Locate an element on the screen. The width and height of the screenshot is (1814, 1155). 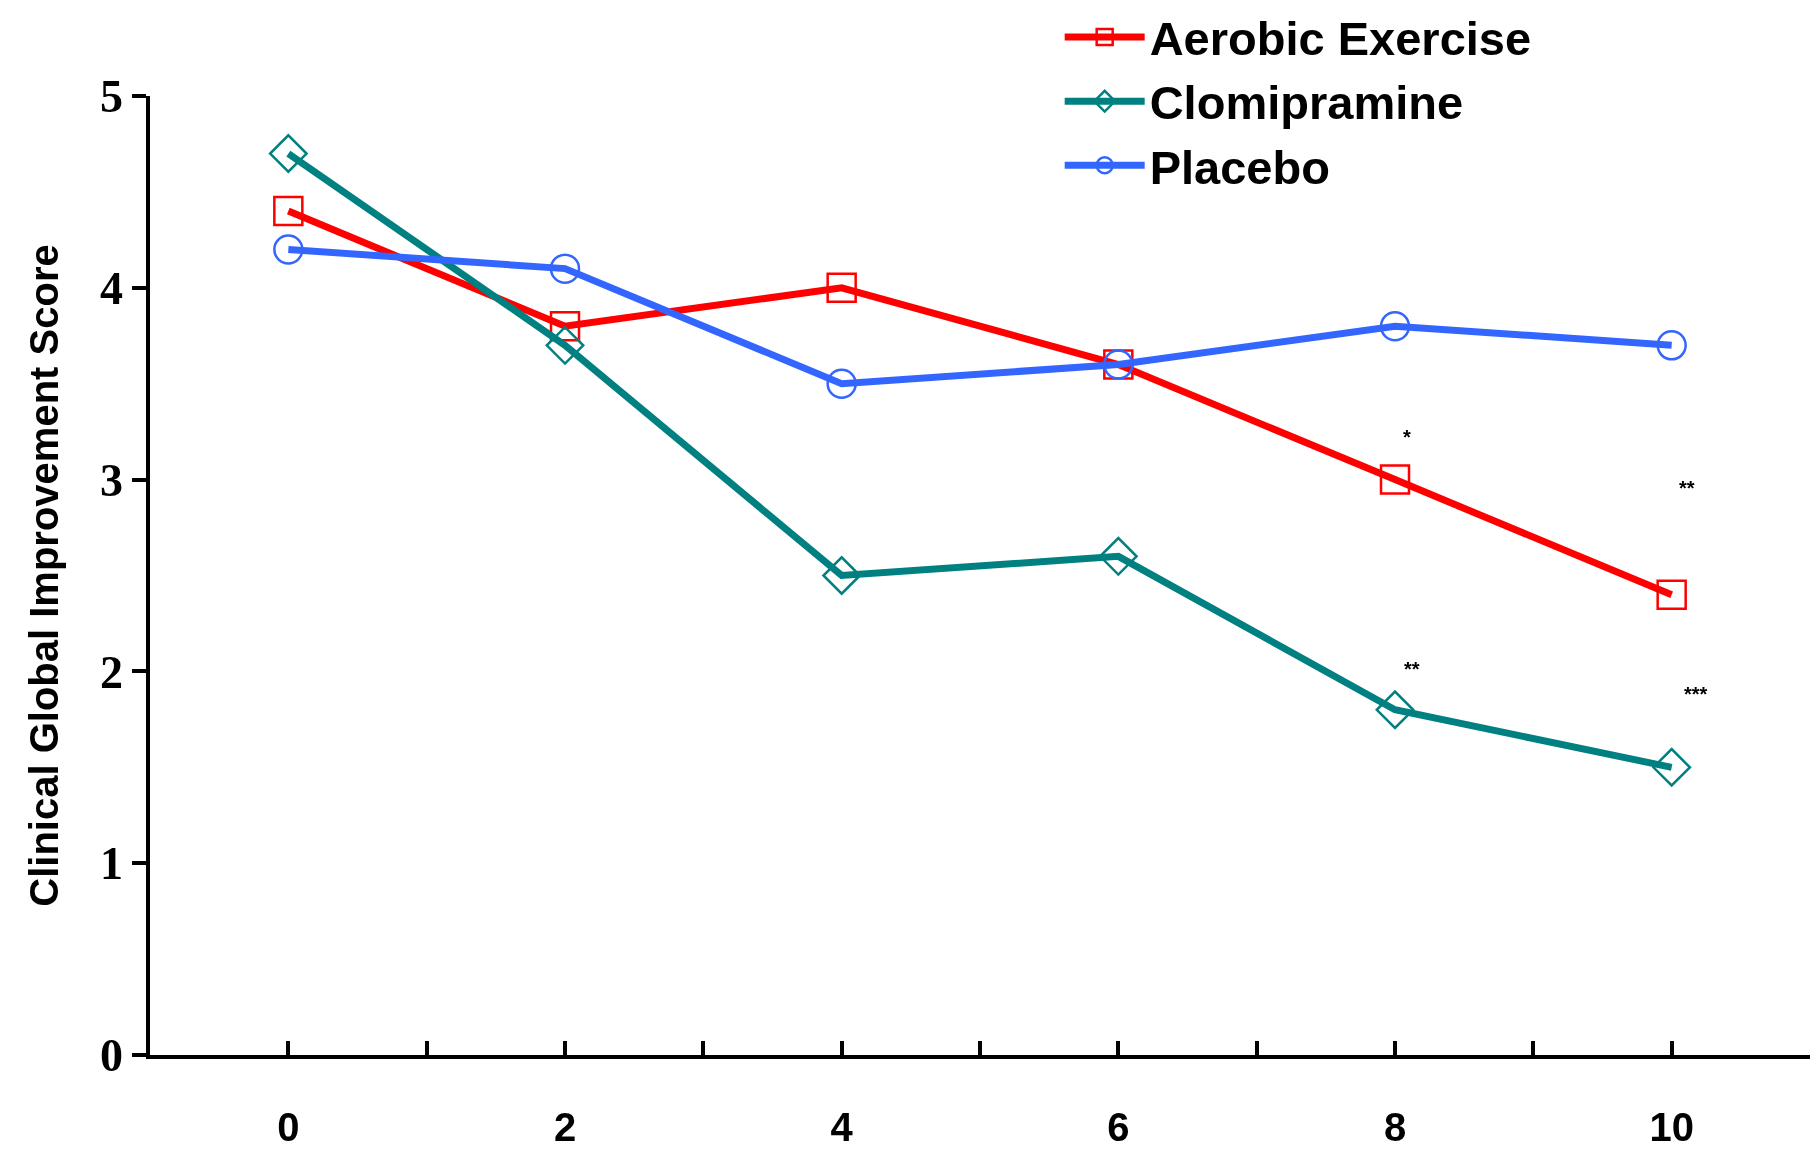
x-tick-label: 4 is located at coordinates (842, 1126).